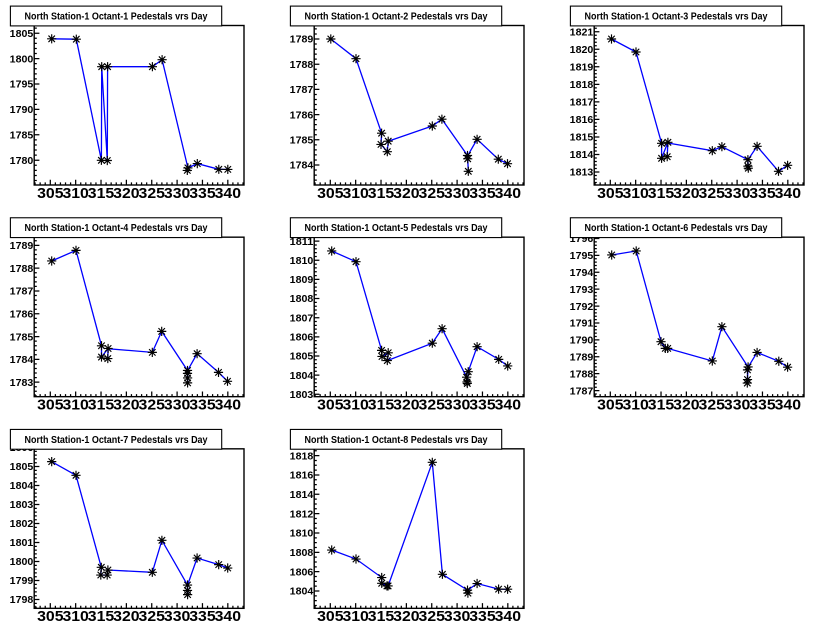  I want to click on svg-text: 1784, so click(22, 360).